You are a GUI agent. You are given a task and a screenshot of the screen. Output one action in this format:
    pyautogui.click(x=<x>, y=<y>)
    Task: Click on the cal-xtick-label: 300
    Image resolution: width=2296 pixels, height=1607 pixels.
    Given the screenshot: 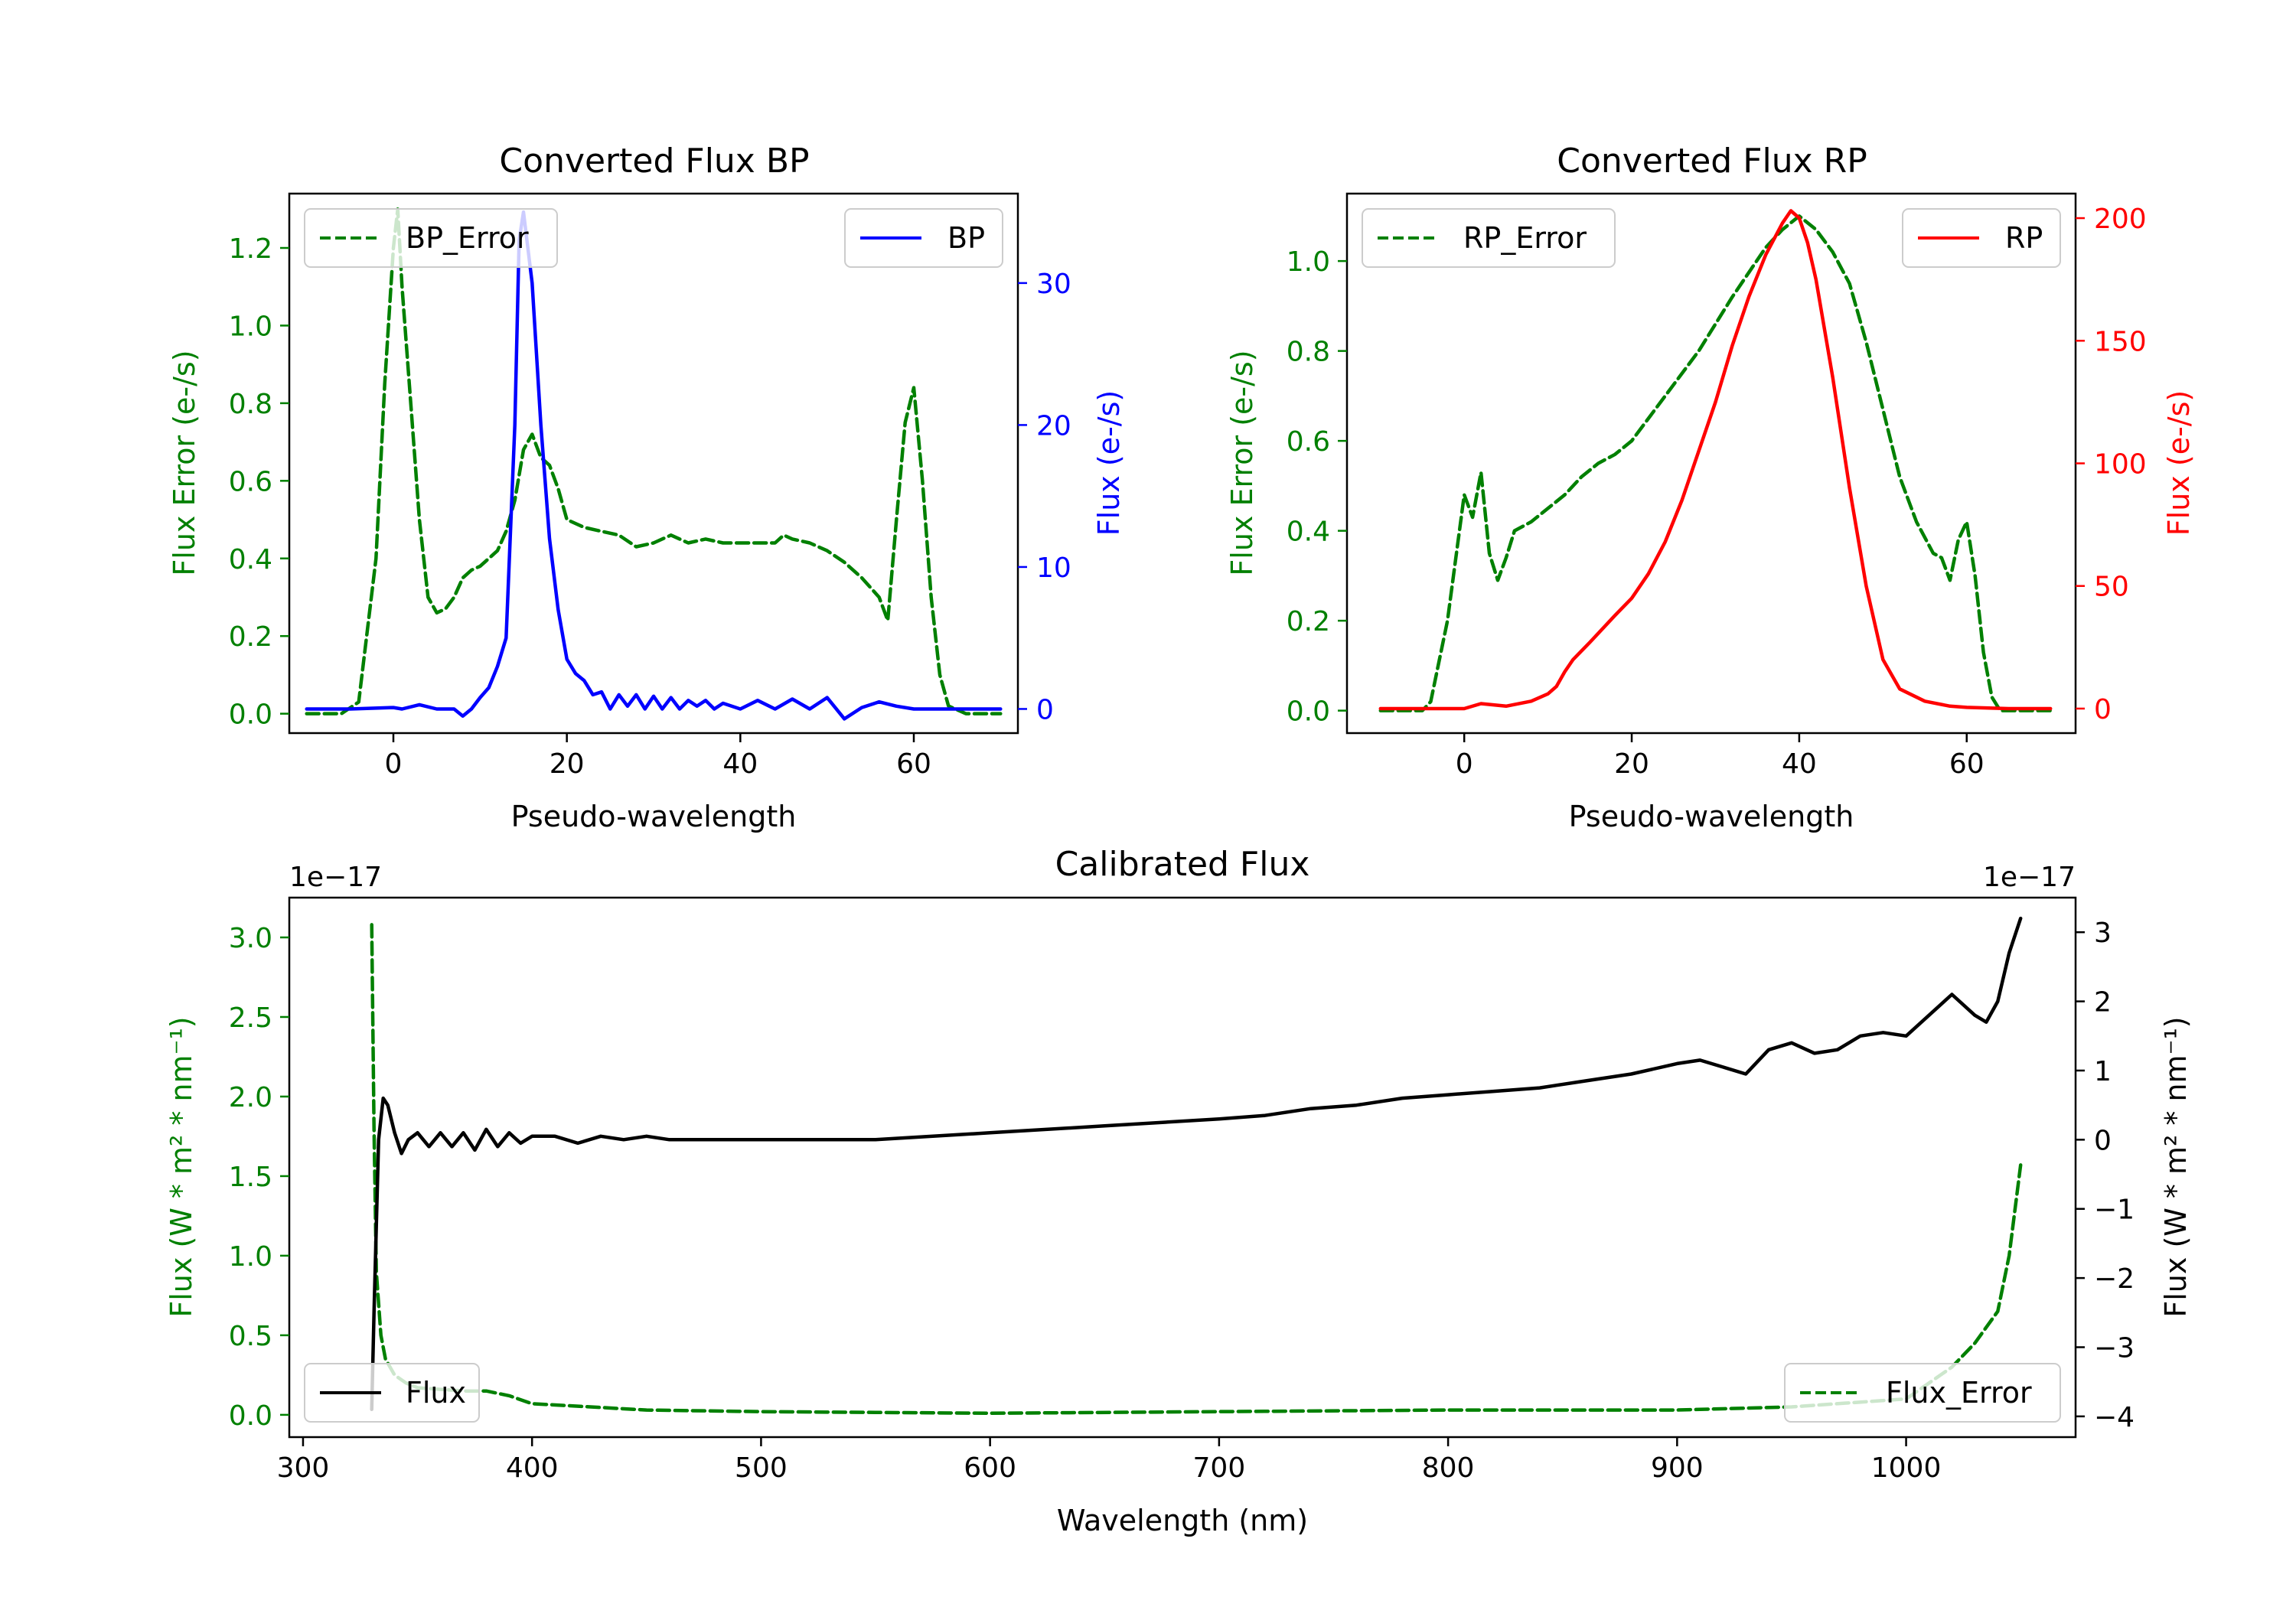 What is the action you would take?
    pyautogui.click(x=303, y=1468)
    